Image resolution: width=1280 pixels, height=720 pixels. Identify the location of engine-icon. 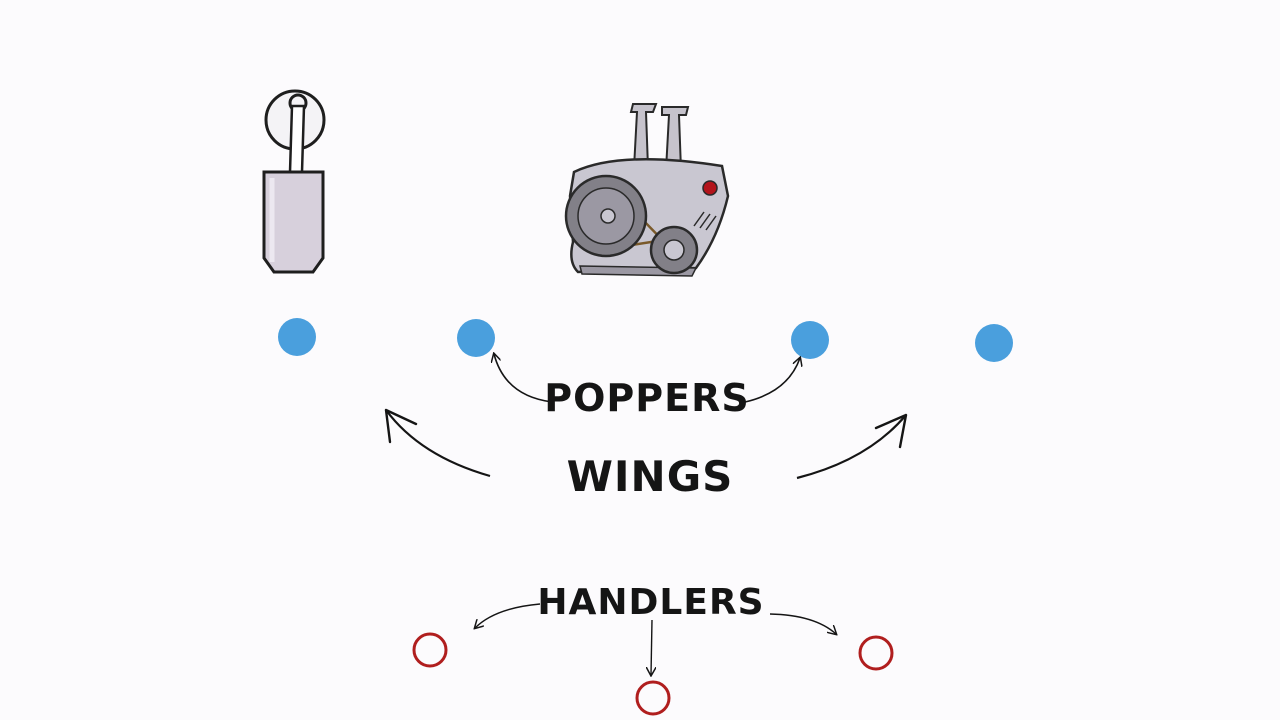
(647, 190).